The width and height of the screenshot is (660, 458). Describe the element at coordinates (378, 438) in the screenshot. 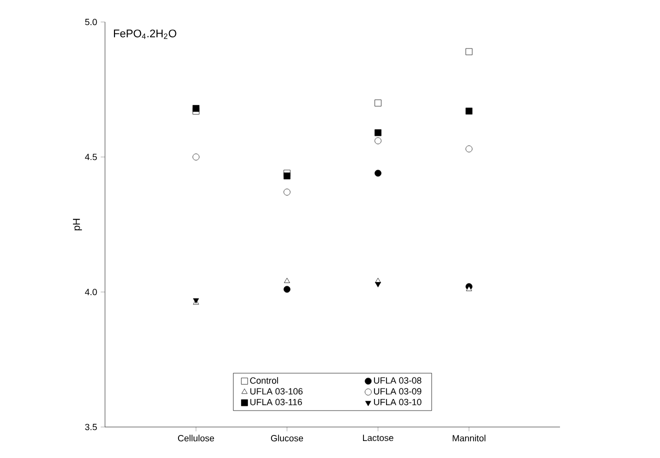

I see `x-tick-label: Lactose` at that location.